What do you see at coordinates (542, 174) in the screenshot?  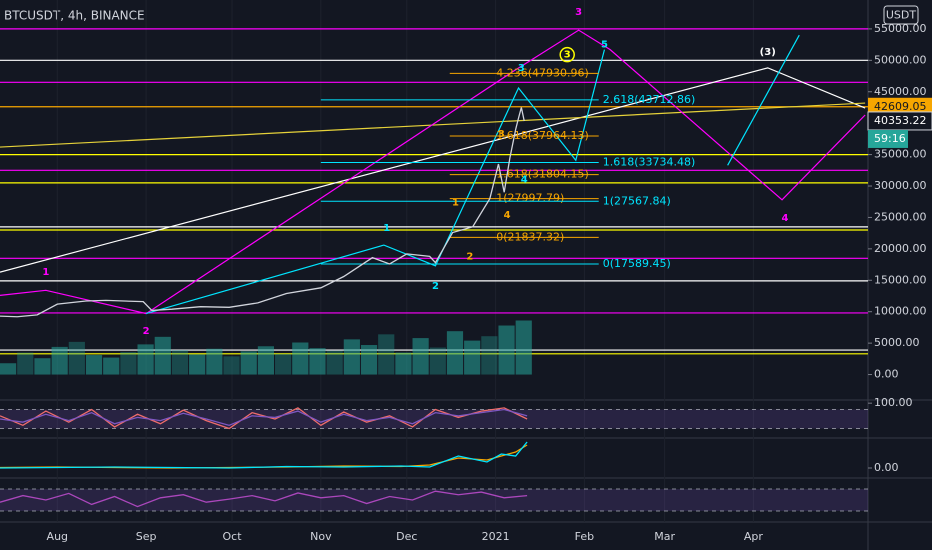 I see `fib-label: 1.618(31804.15)` at bounding box center [542, 174].